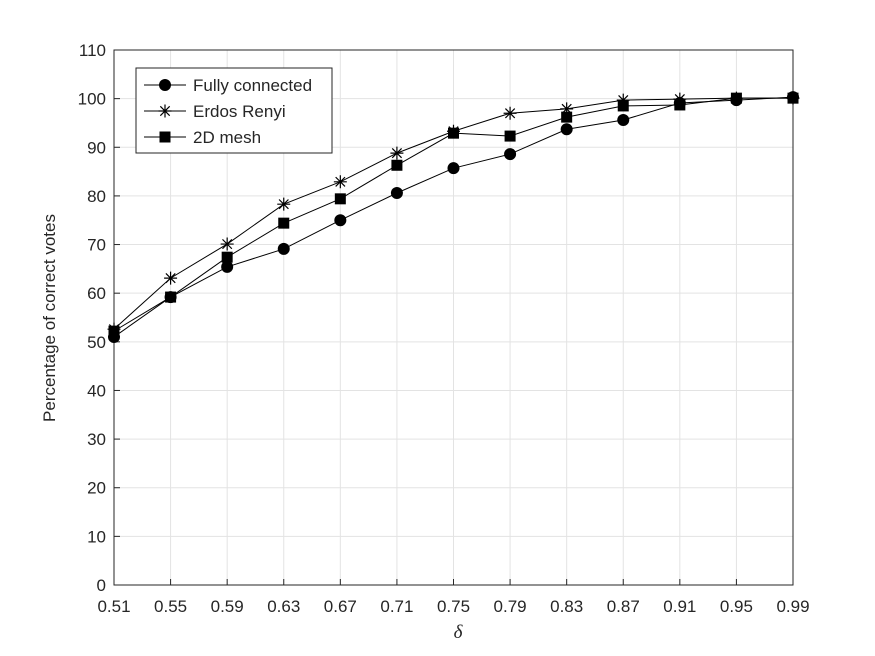 This screenshot has height=656, width=875. What do you see at coordinates (792, 606) in the screenshot?
I see `x-tick-label: 0.99` at bounding box center [792, 606].